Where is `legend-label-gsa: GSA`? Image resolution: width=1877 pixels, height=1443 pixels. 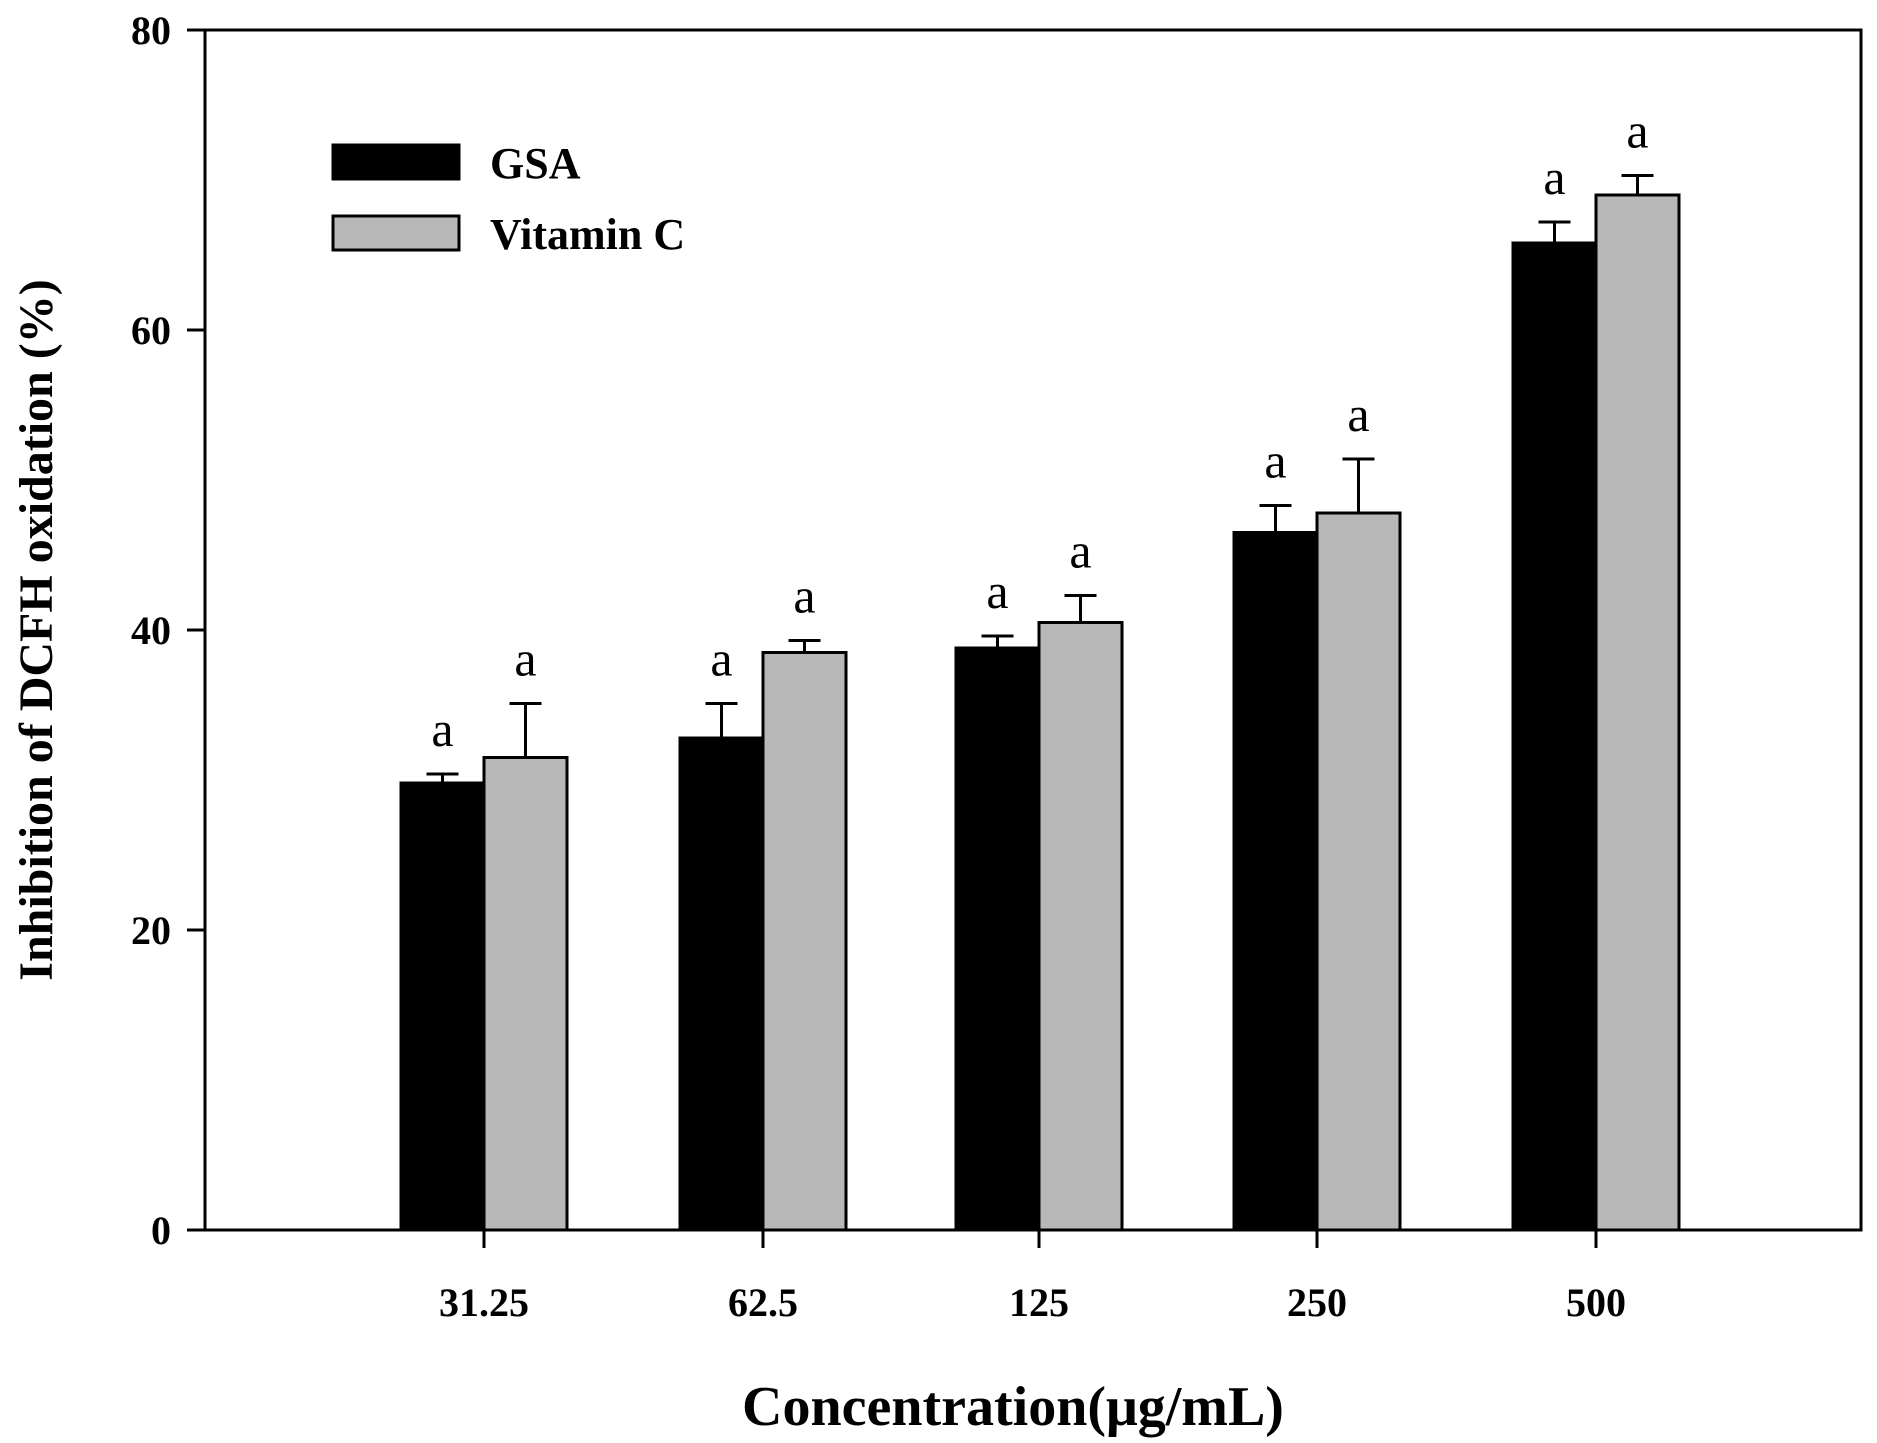
legend-label-gsa: GSA is located at coordinates (535, 163).